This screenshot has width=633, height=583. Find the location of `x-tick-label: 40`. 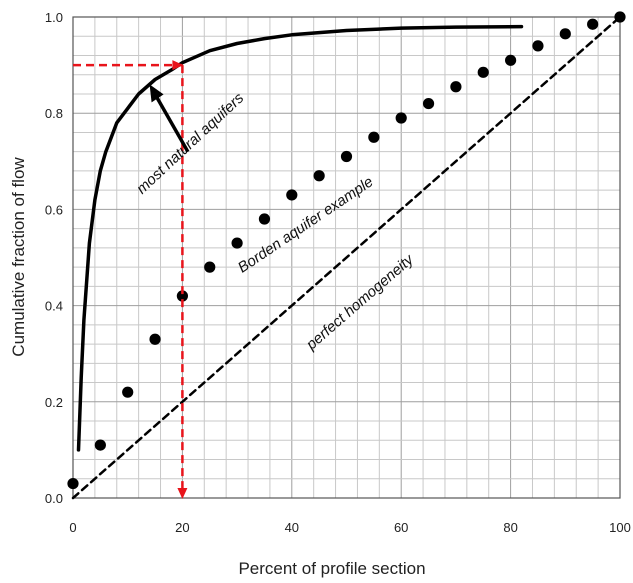

x-tick-label: 40 is located at coordinates (292, 527).